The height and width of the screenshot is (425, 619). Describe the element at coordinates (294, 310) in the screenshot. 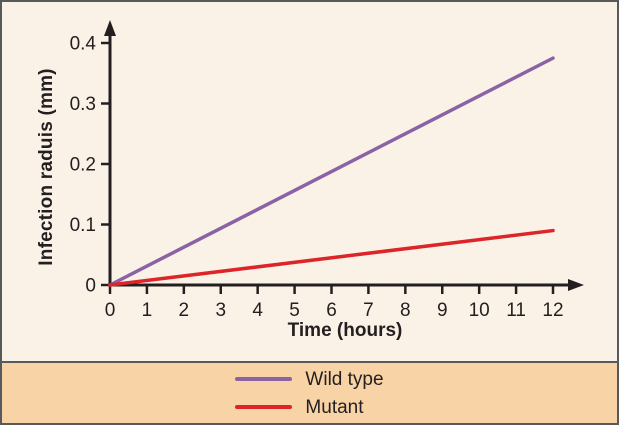

I see `x-tick-label: 5` at that location.